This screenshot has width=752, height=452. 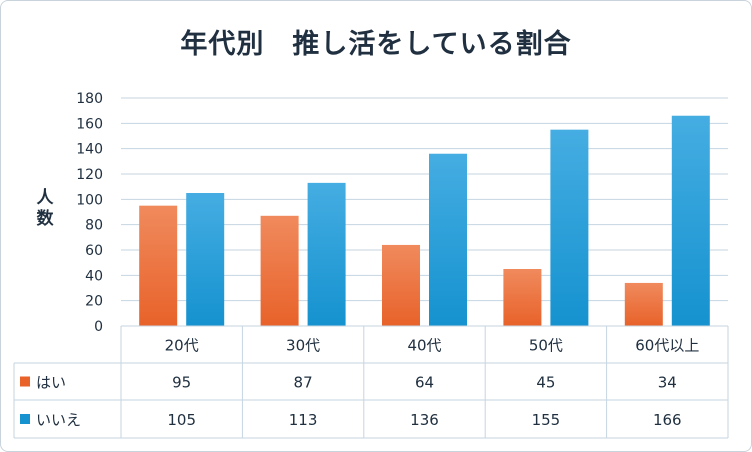 What do you see at coordinates (424, 420) in the screenshot?
I see `data-label: 136` at bounding box center [424, 420].